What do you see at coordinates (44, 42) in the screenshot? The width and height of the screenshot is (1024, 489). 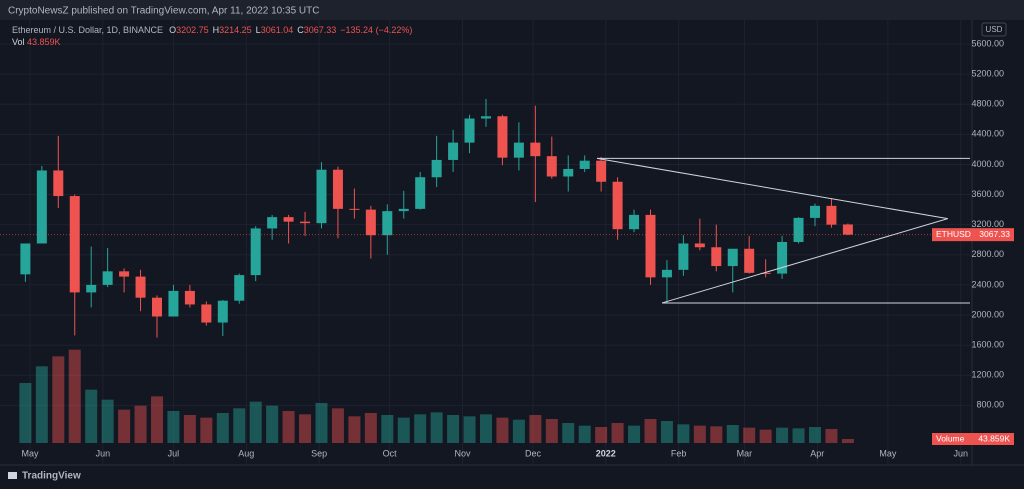 I see `vol-value: 43.859K` at bounding box center [44, 42].